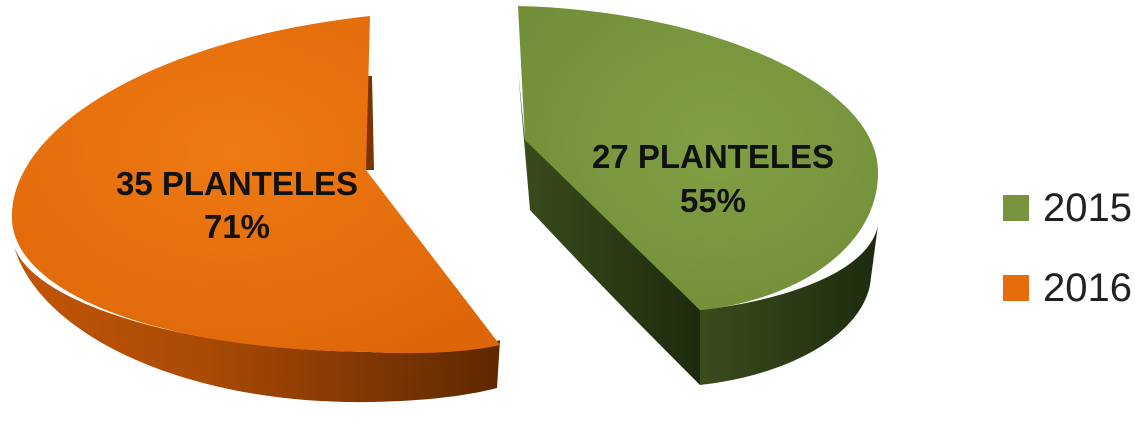  I want to click on legend-label-2015: 2015, so click(1087, 207).